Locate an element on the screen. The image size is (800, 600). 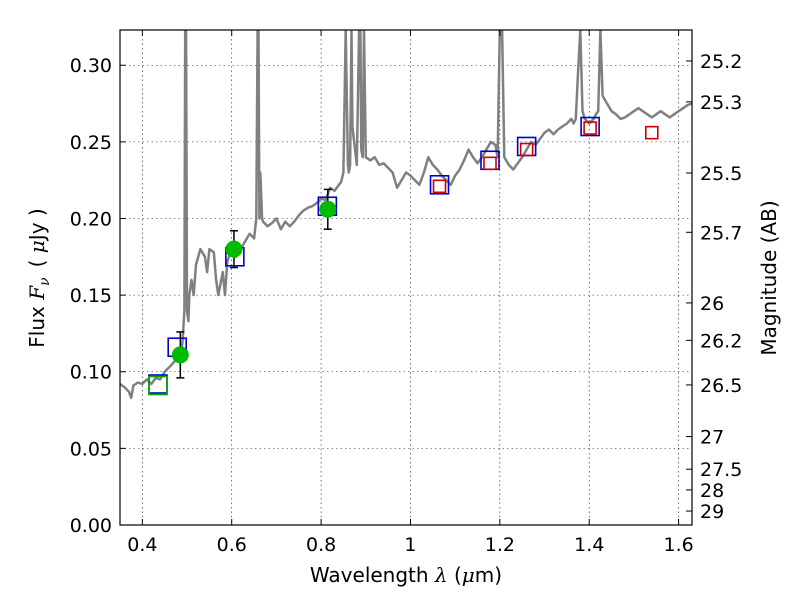
right-tick-label: 25.7 is located at coordinates (721, 233).